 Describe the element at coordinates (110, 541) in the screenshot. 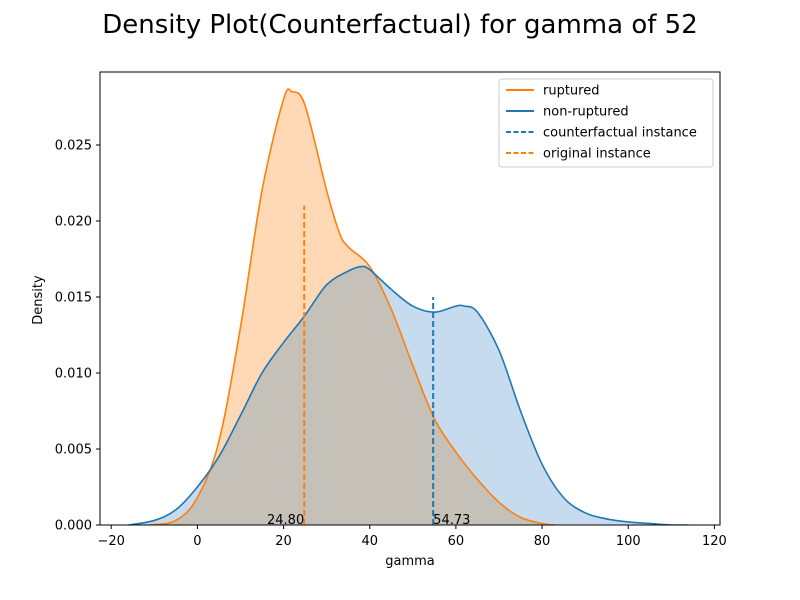

I see `x-tick-label: −20` at that location.